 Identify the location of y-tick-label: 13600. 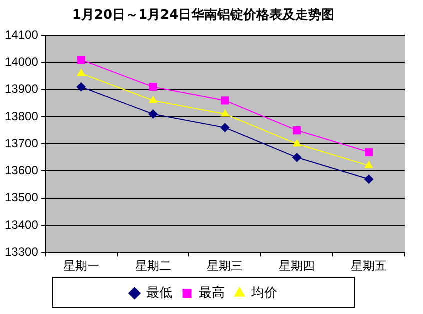
(21, 171).